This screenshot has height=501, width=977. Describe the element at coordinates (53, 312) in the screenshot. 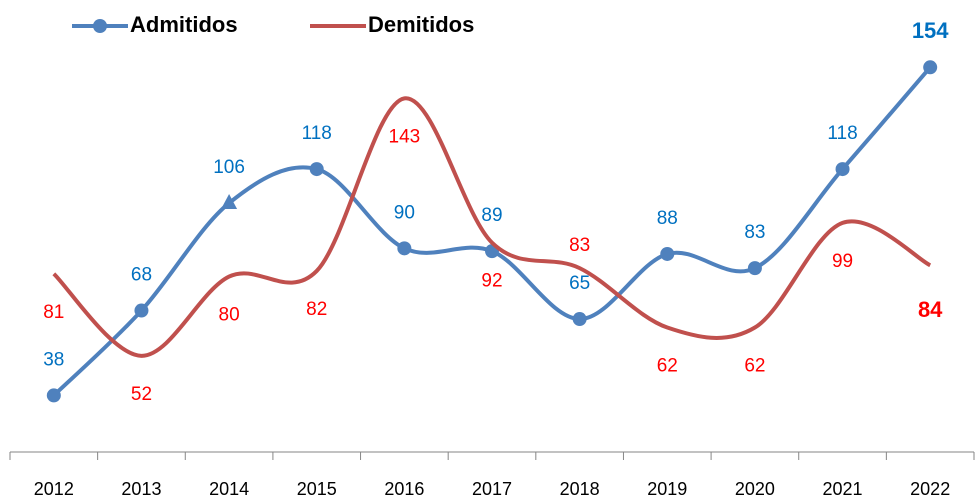

I see `data-label: 81` at that location.